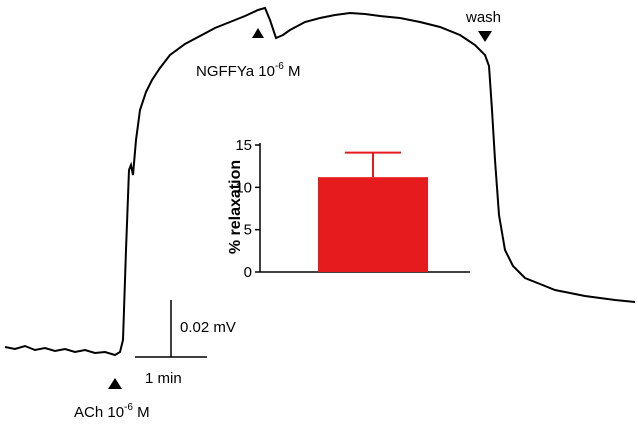 The image size is (638, 427). What do you see at coordinates (248, 272) in the screenshot?
I see `y-tick-label: 0` at bounding box center [248, 272].